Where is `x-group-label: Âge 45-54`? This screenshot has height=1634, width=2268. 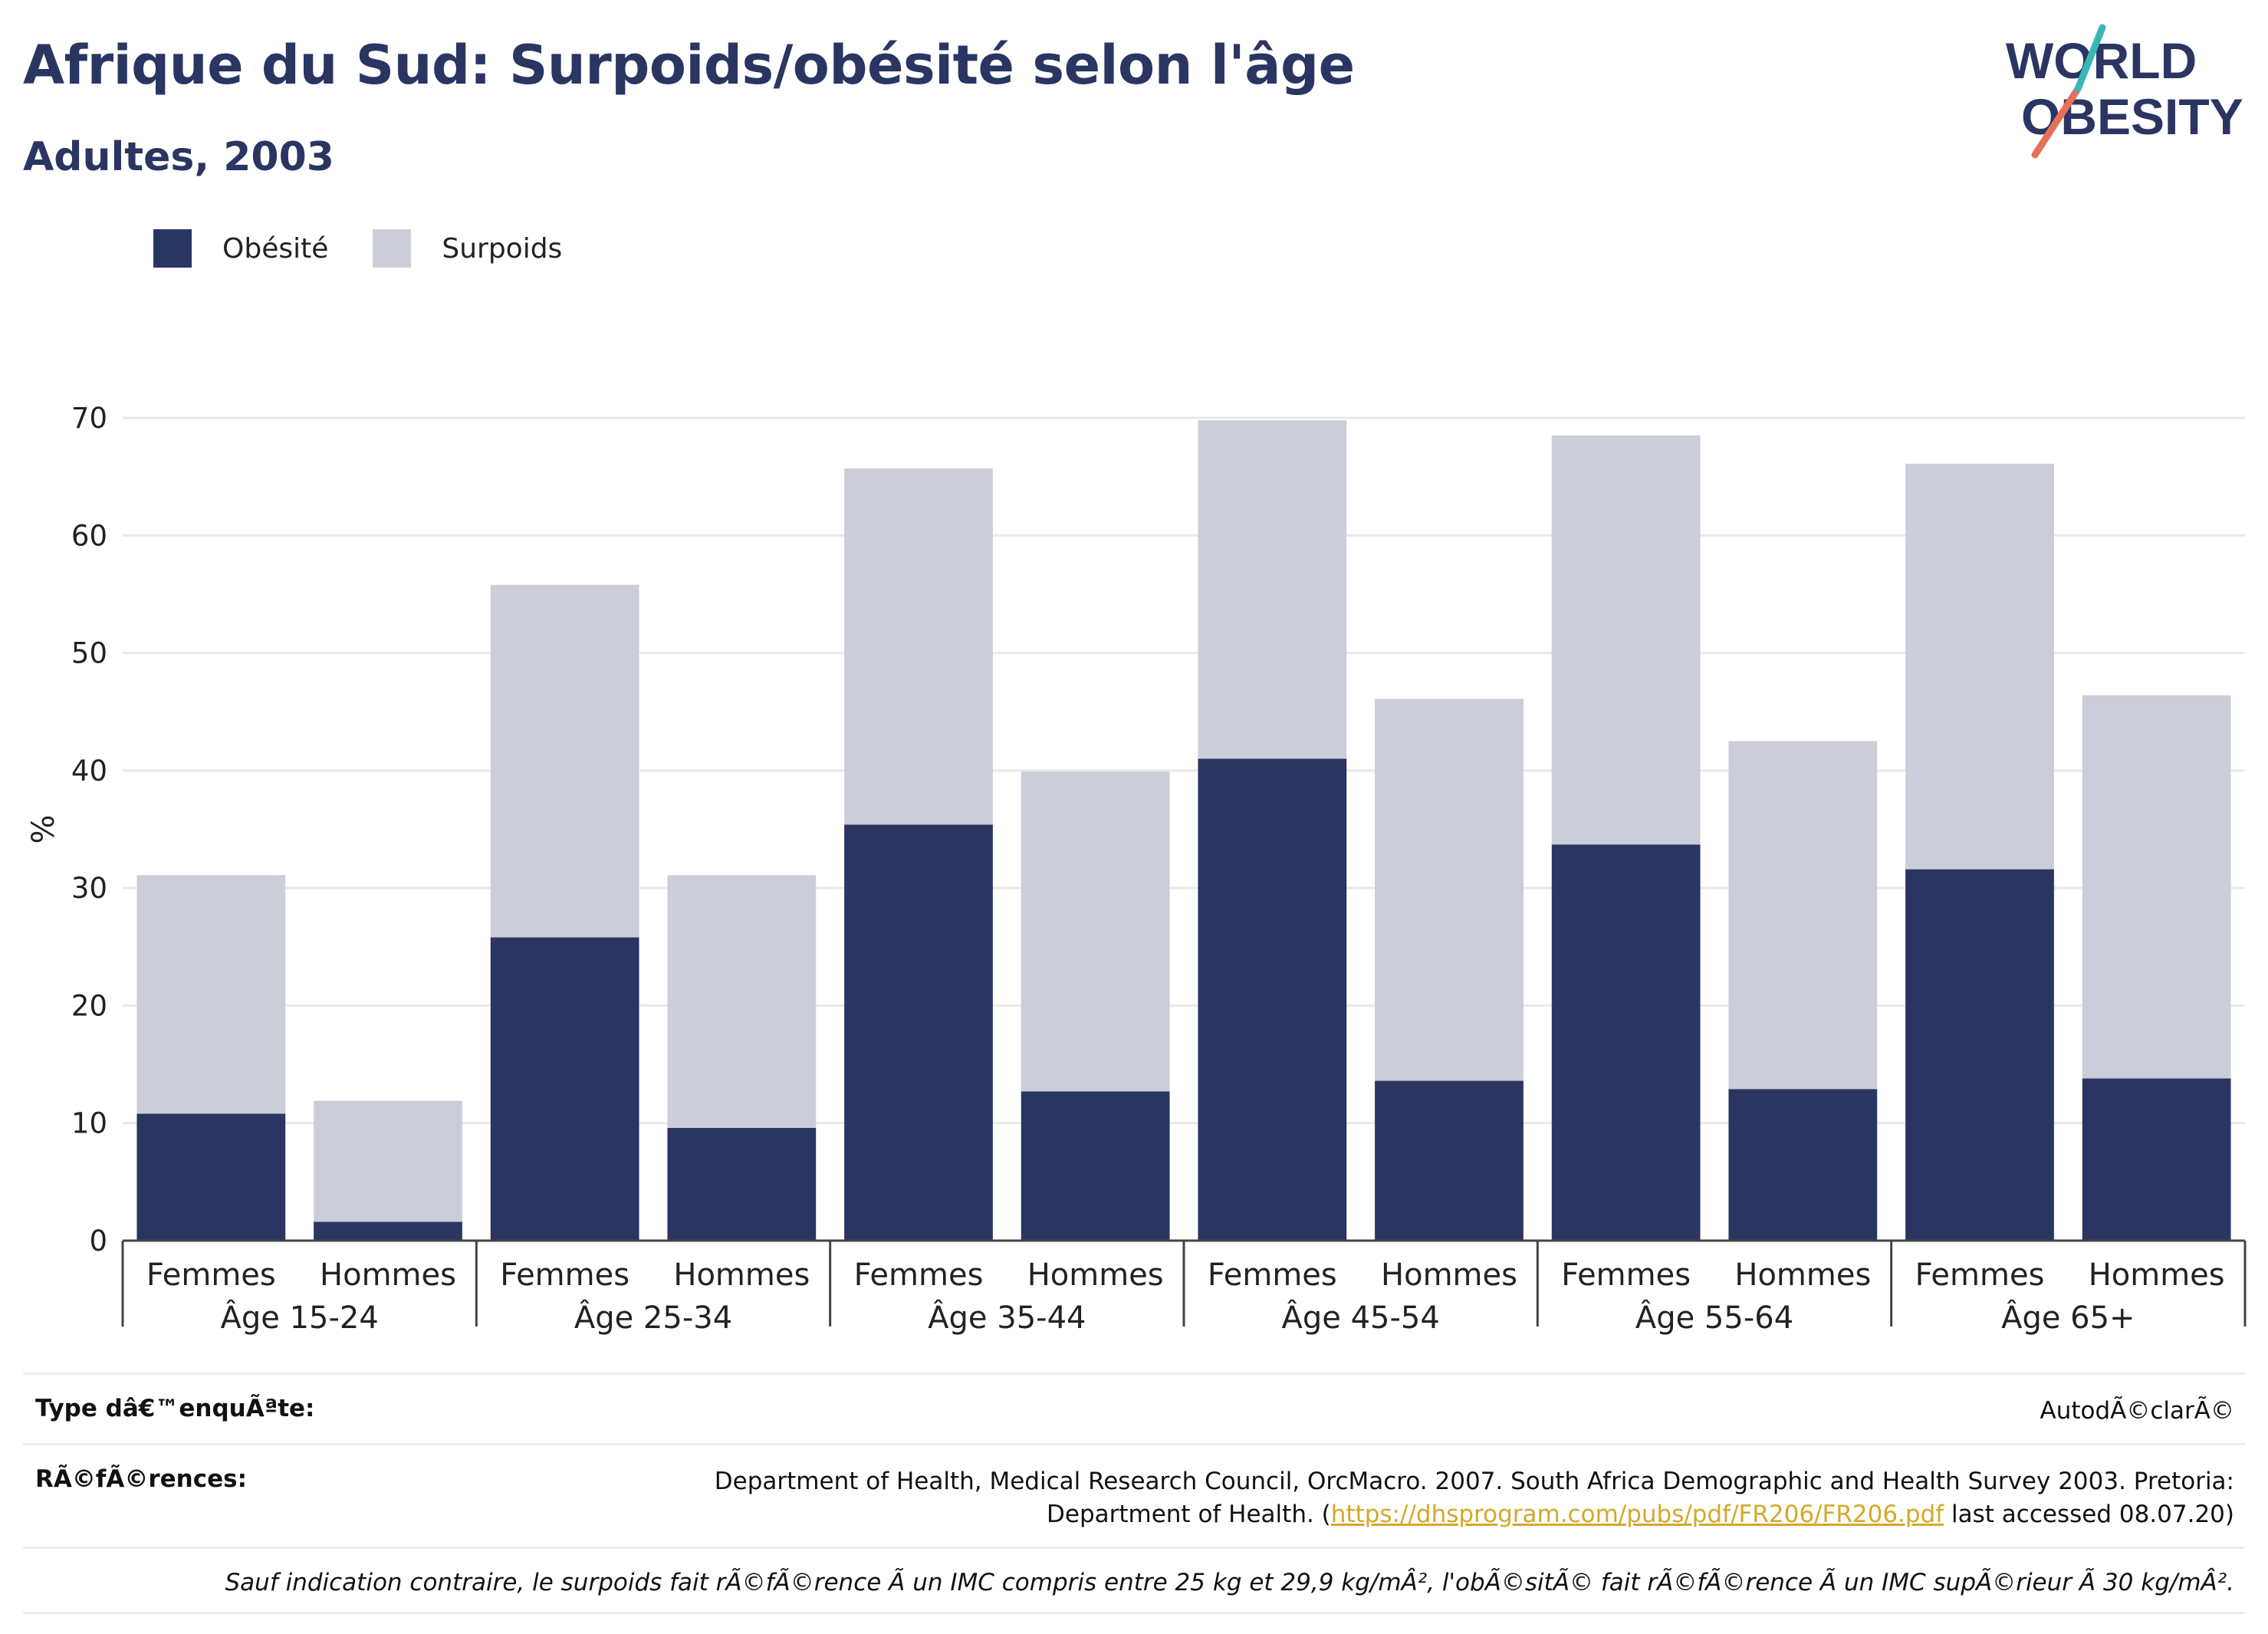 x-group-label: Âge 45-54 is located at coordinates (1361, 1318).